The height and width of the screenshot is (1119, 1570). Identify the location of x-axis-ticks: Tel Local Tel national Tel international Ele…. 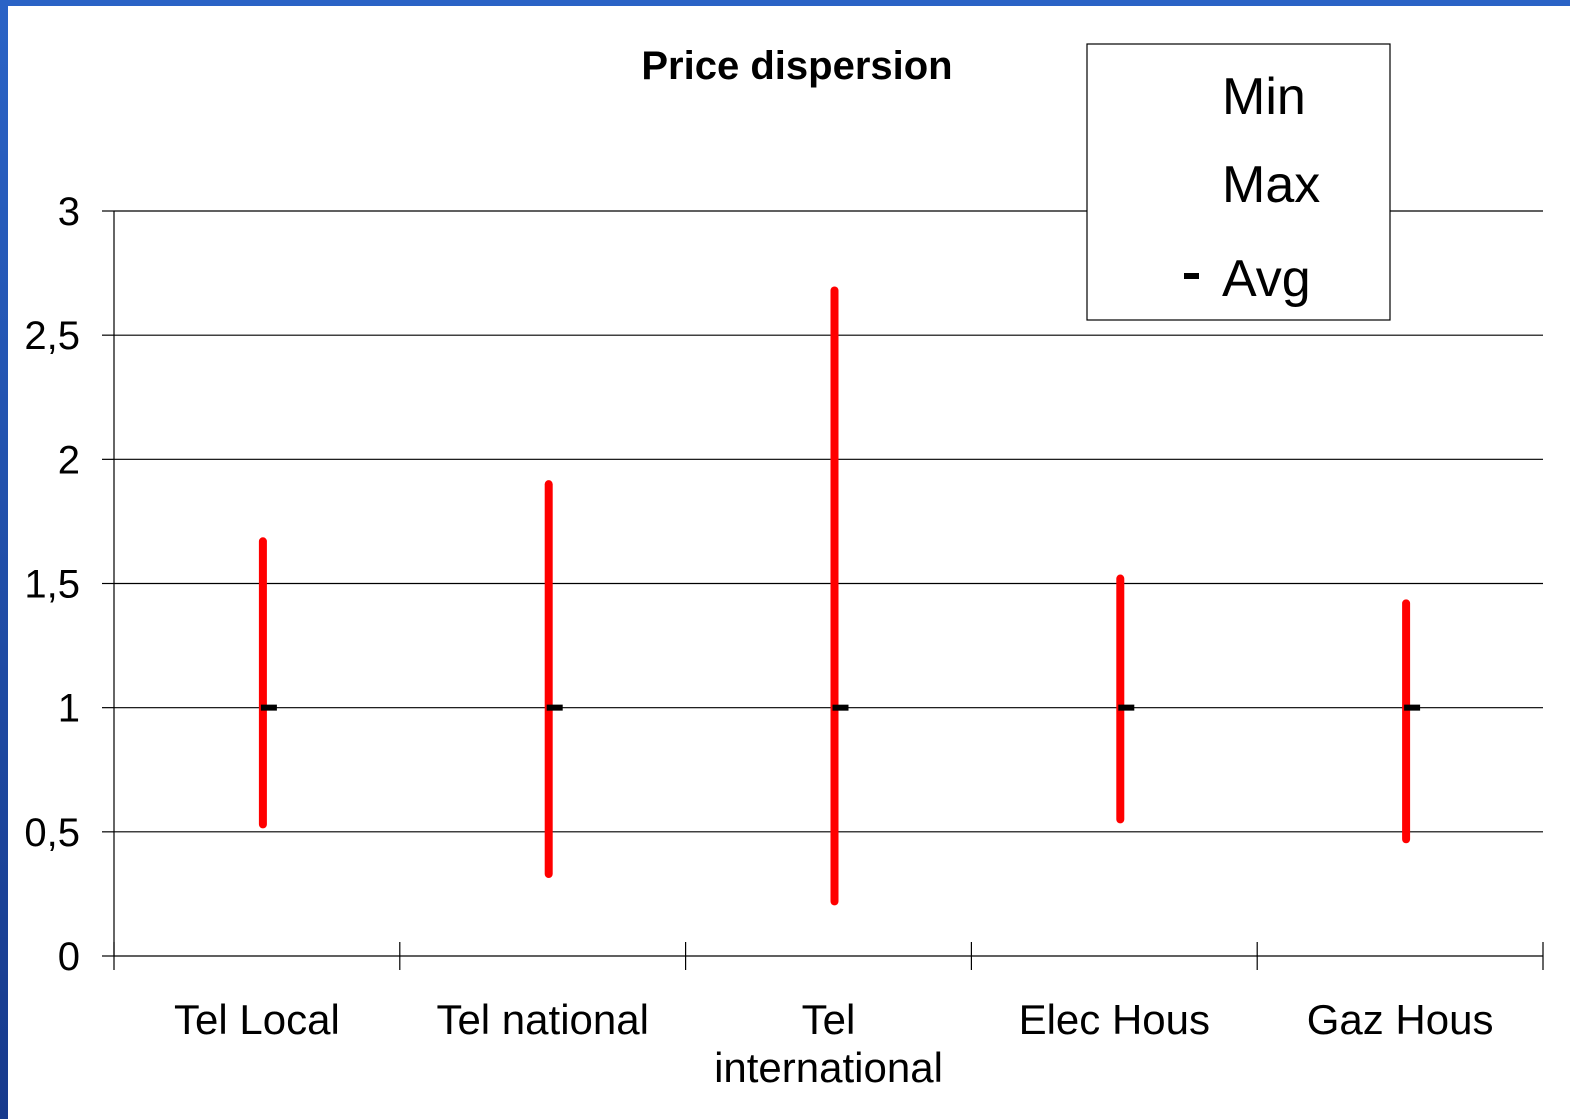
(833, 1043).